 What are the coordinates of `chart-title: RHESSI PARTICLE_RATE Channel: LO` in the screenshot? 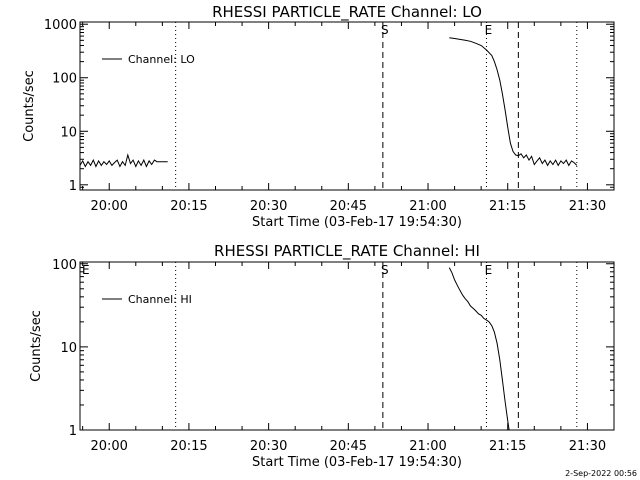 It's located at (347, 12).